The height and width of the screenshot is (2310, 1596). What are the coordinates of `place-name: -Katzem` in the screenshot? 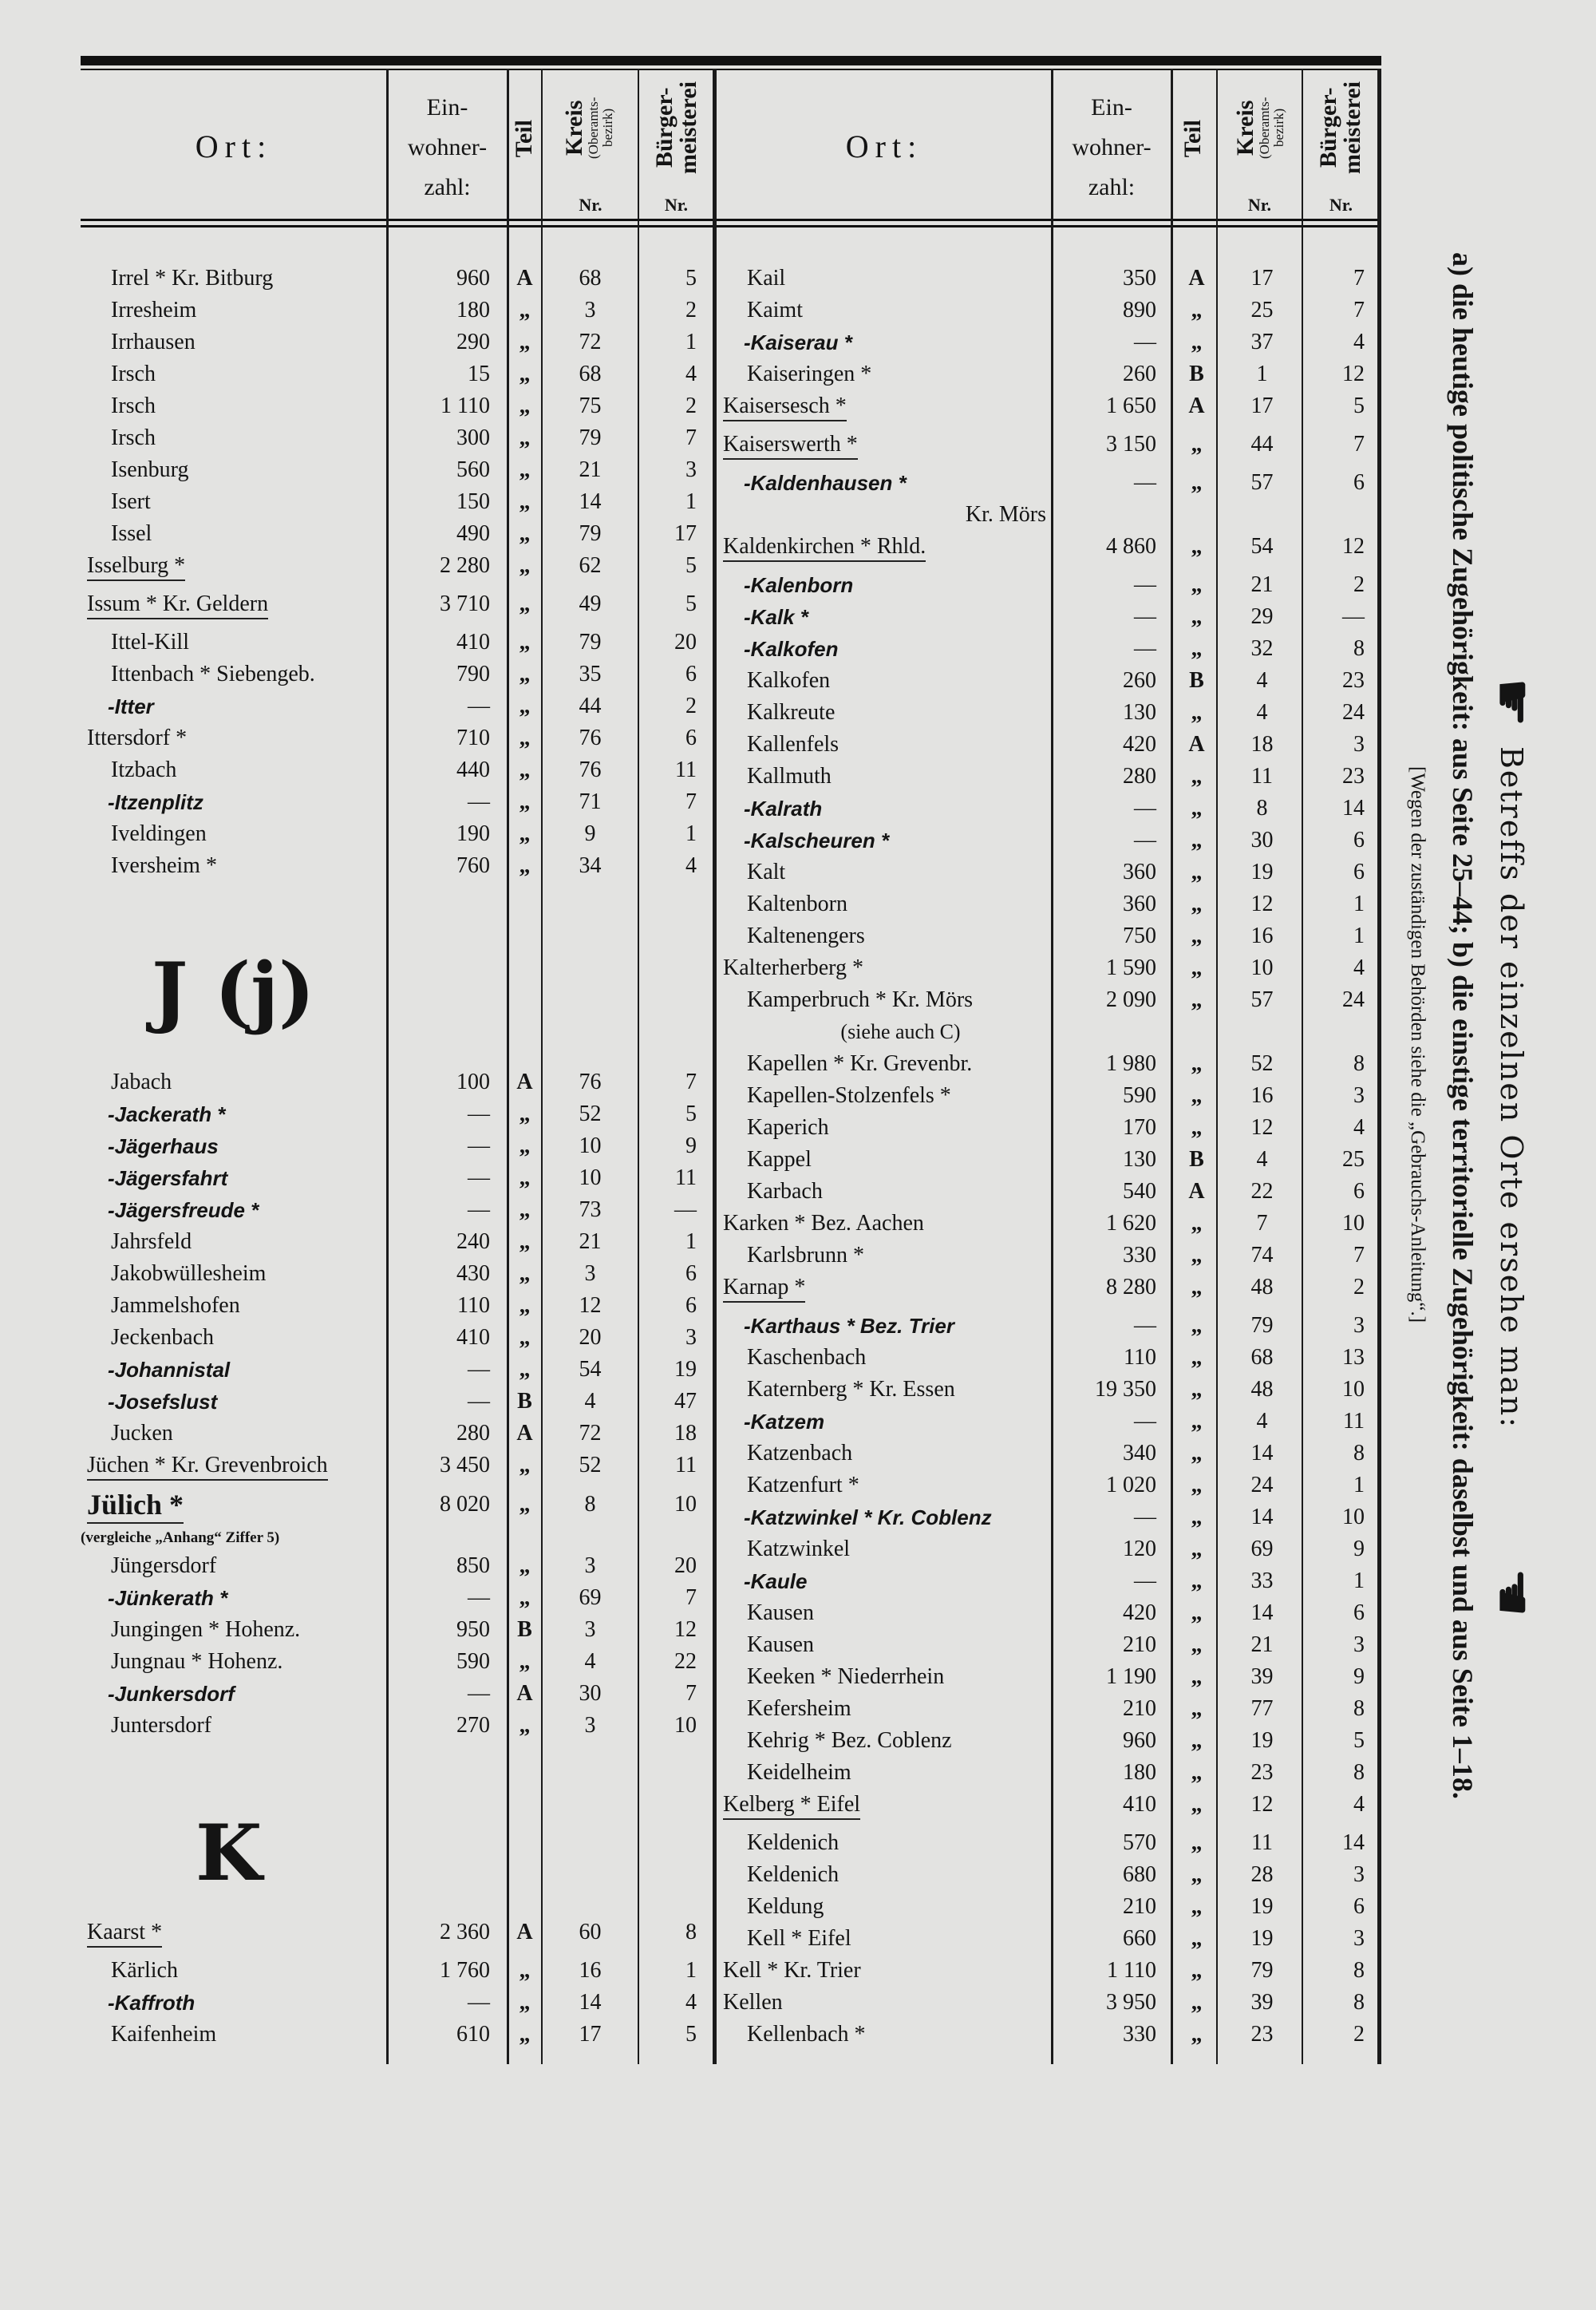 It's located at (784, 1421).